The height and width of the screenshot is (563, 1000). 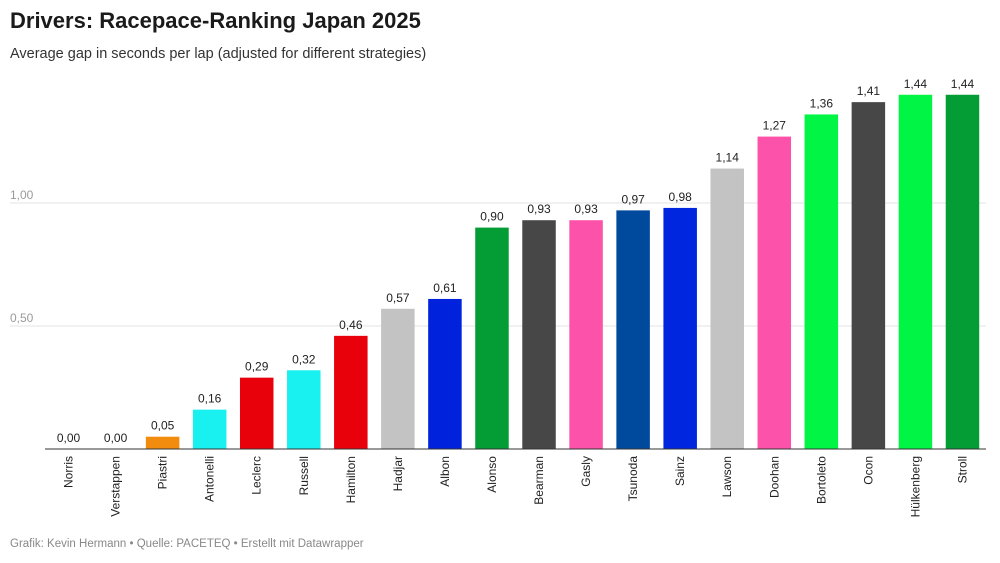 I want to click on bar-stroll, so click(x=962, y=271).